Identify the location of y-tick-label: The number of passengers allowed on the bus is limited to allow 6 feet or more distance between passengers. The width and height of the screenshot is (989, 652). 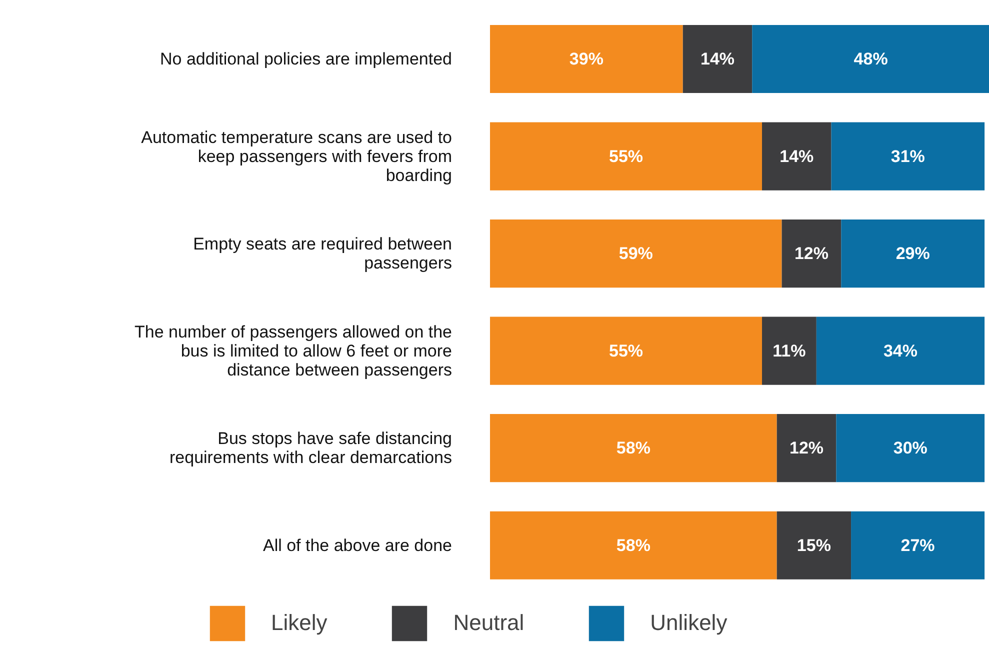
(293, 351).